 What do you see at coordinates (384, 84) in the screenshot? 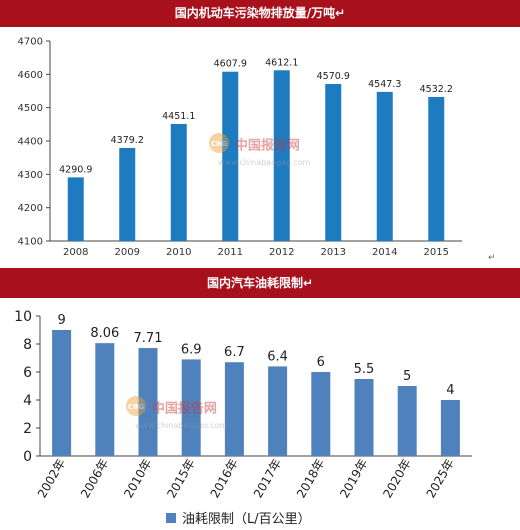
I see `data-label: 4547.3` at bounding box center [384, 84].